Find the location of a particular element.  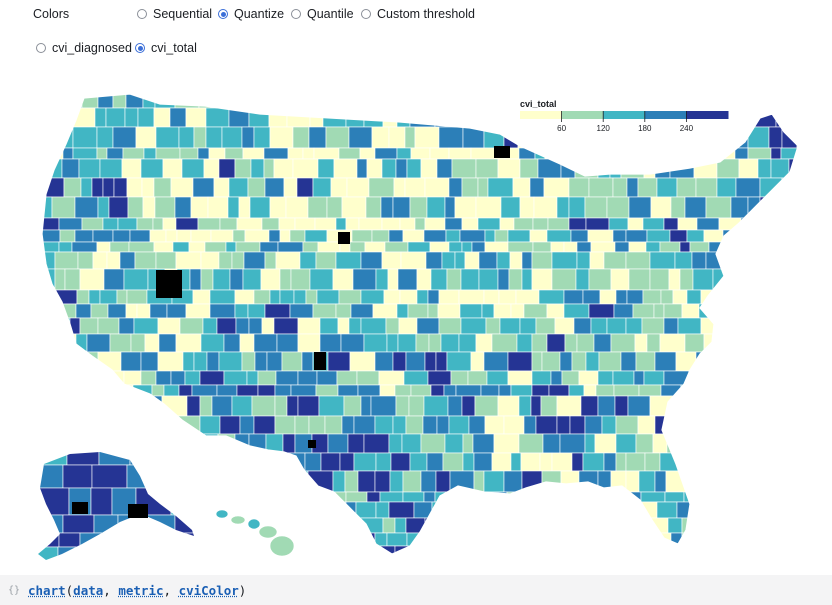

code-arg-cvicolor: cviColor is located at coordinates (208, 590).